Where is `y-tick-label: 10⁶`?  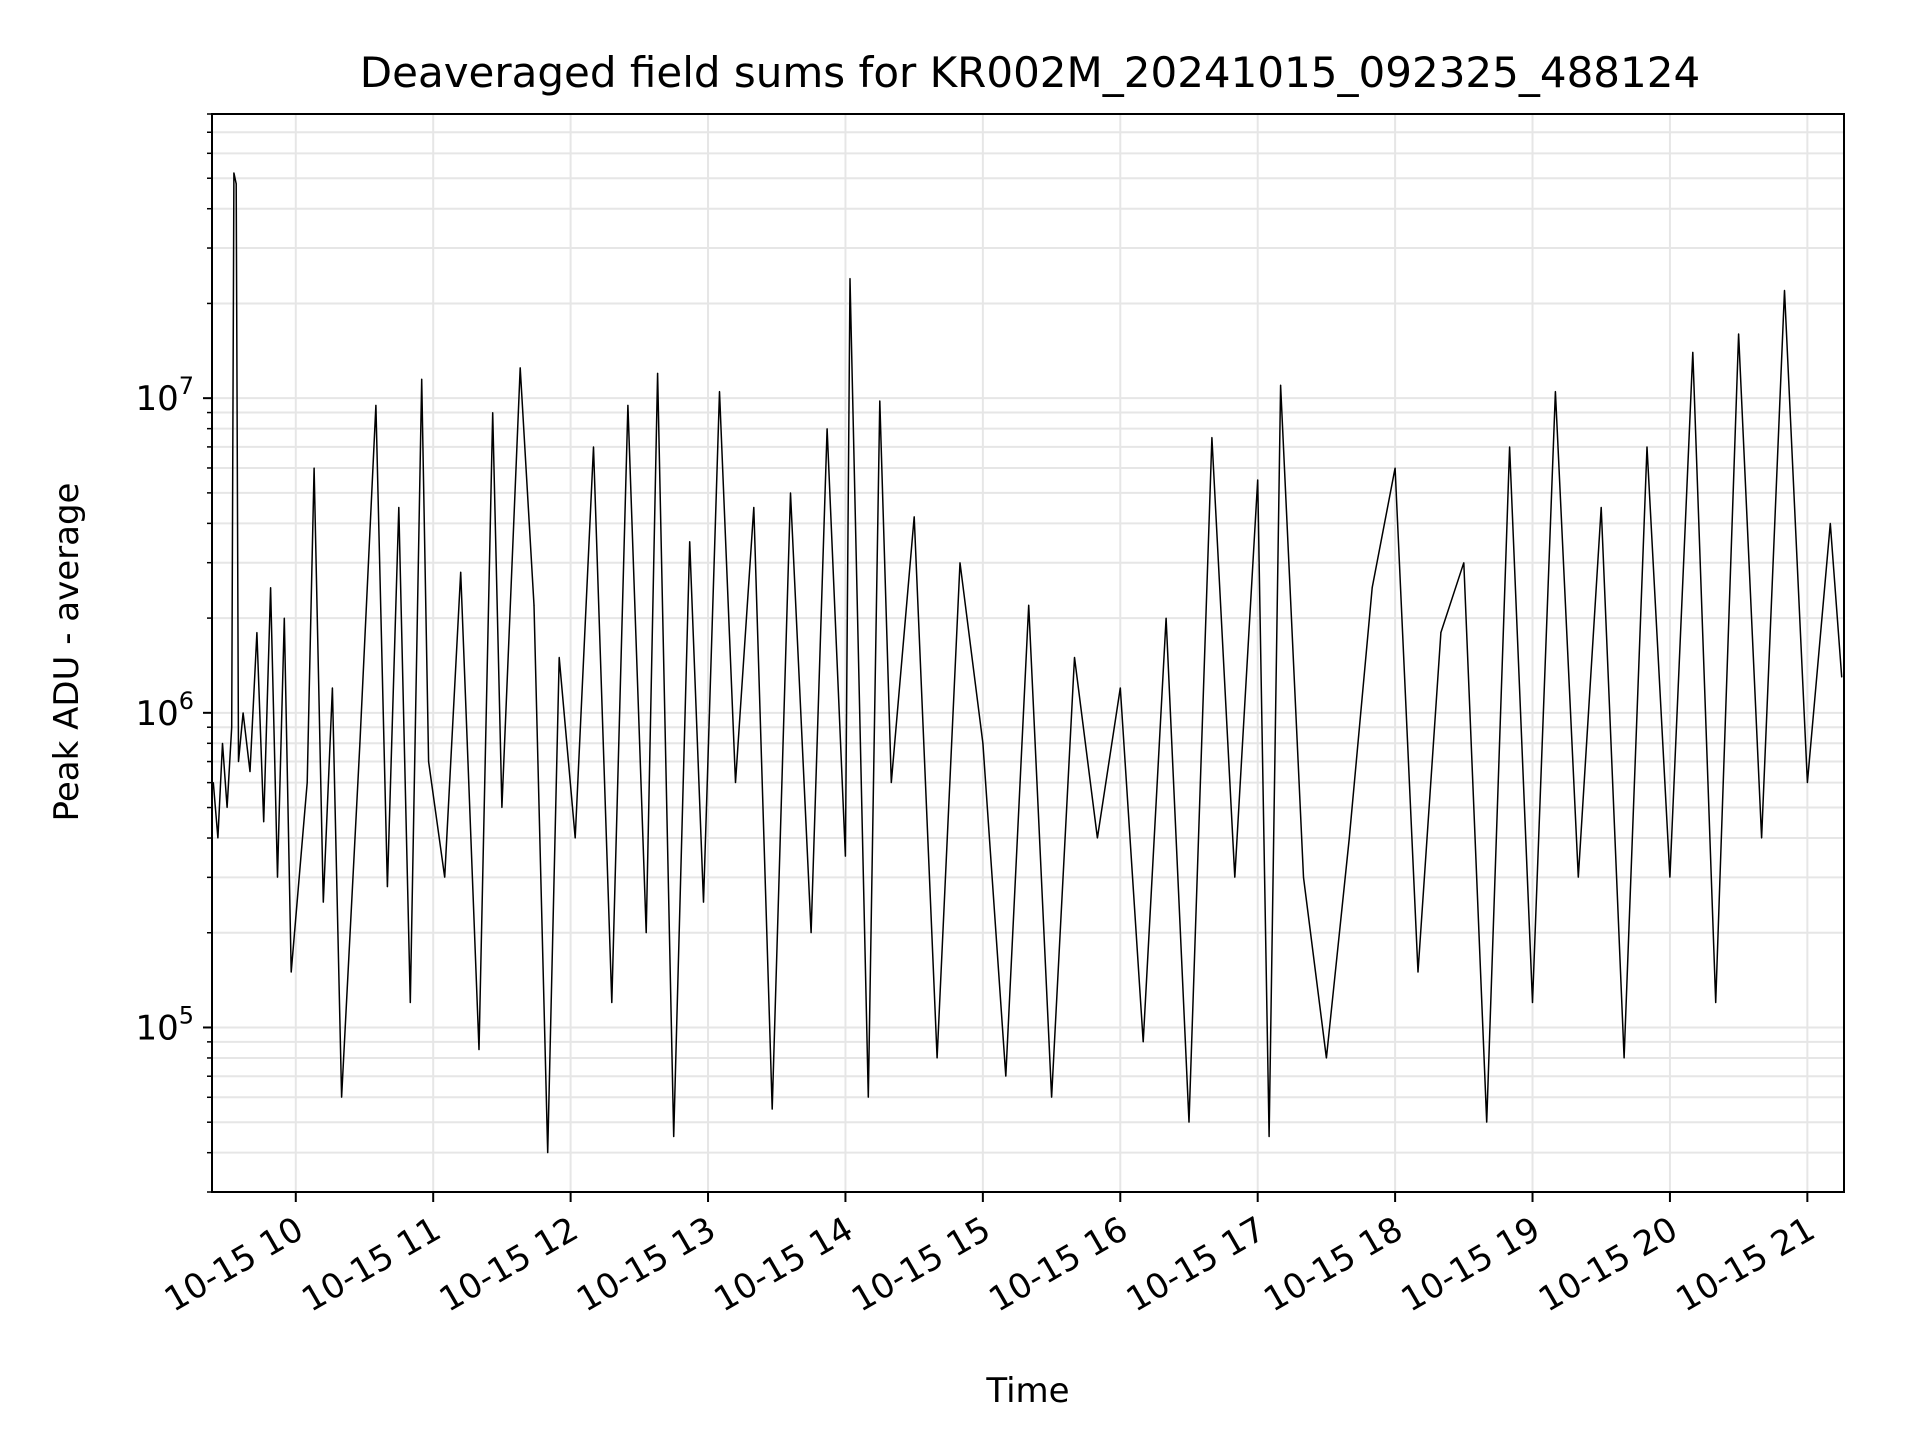
y-tick-label: 10⁶ is located at coordinates (164, 710).